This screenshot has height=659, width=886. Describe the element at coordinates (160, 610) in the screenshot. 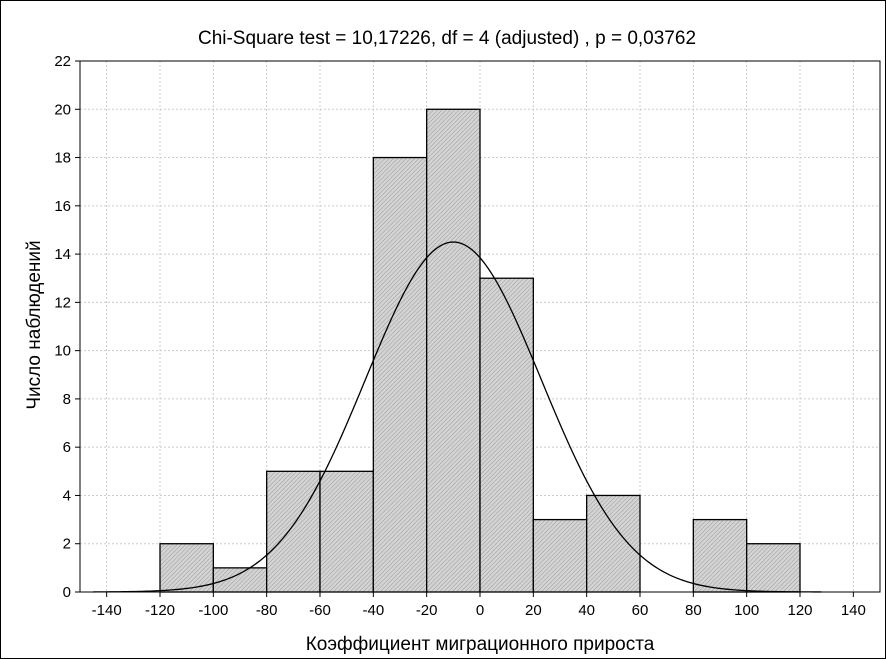

I see `x-tick-label: -120` at that location.